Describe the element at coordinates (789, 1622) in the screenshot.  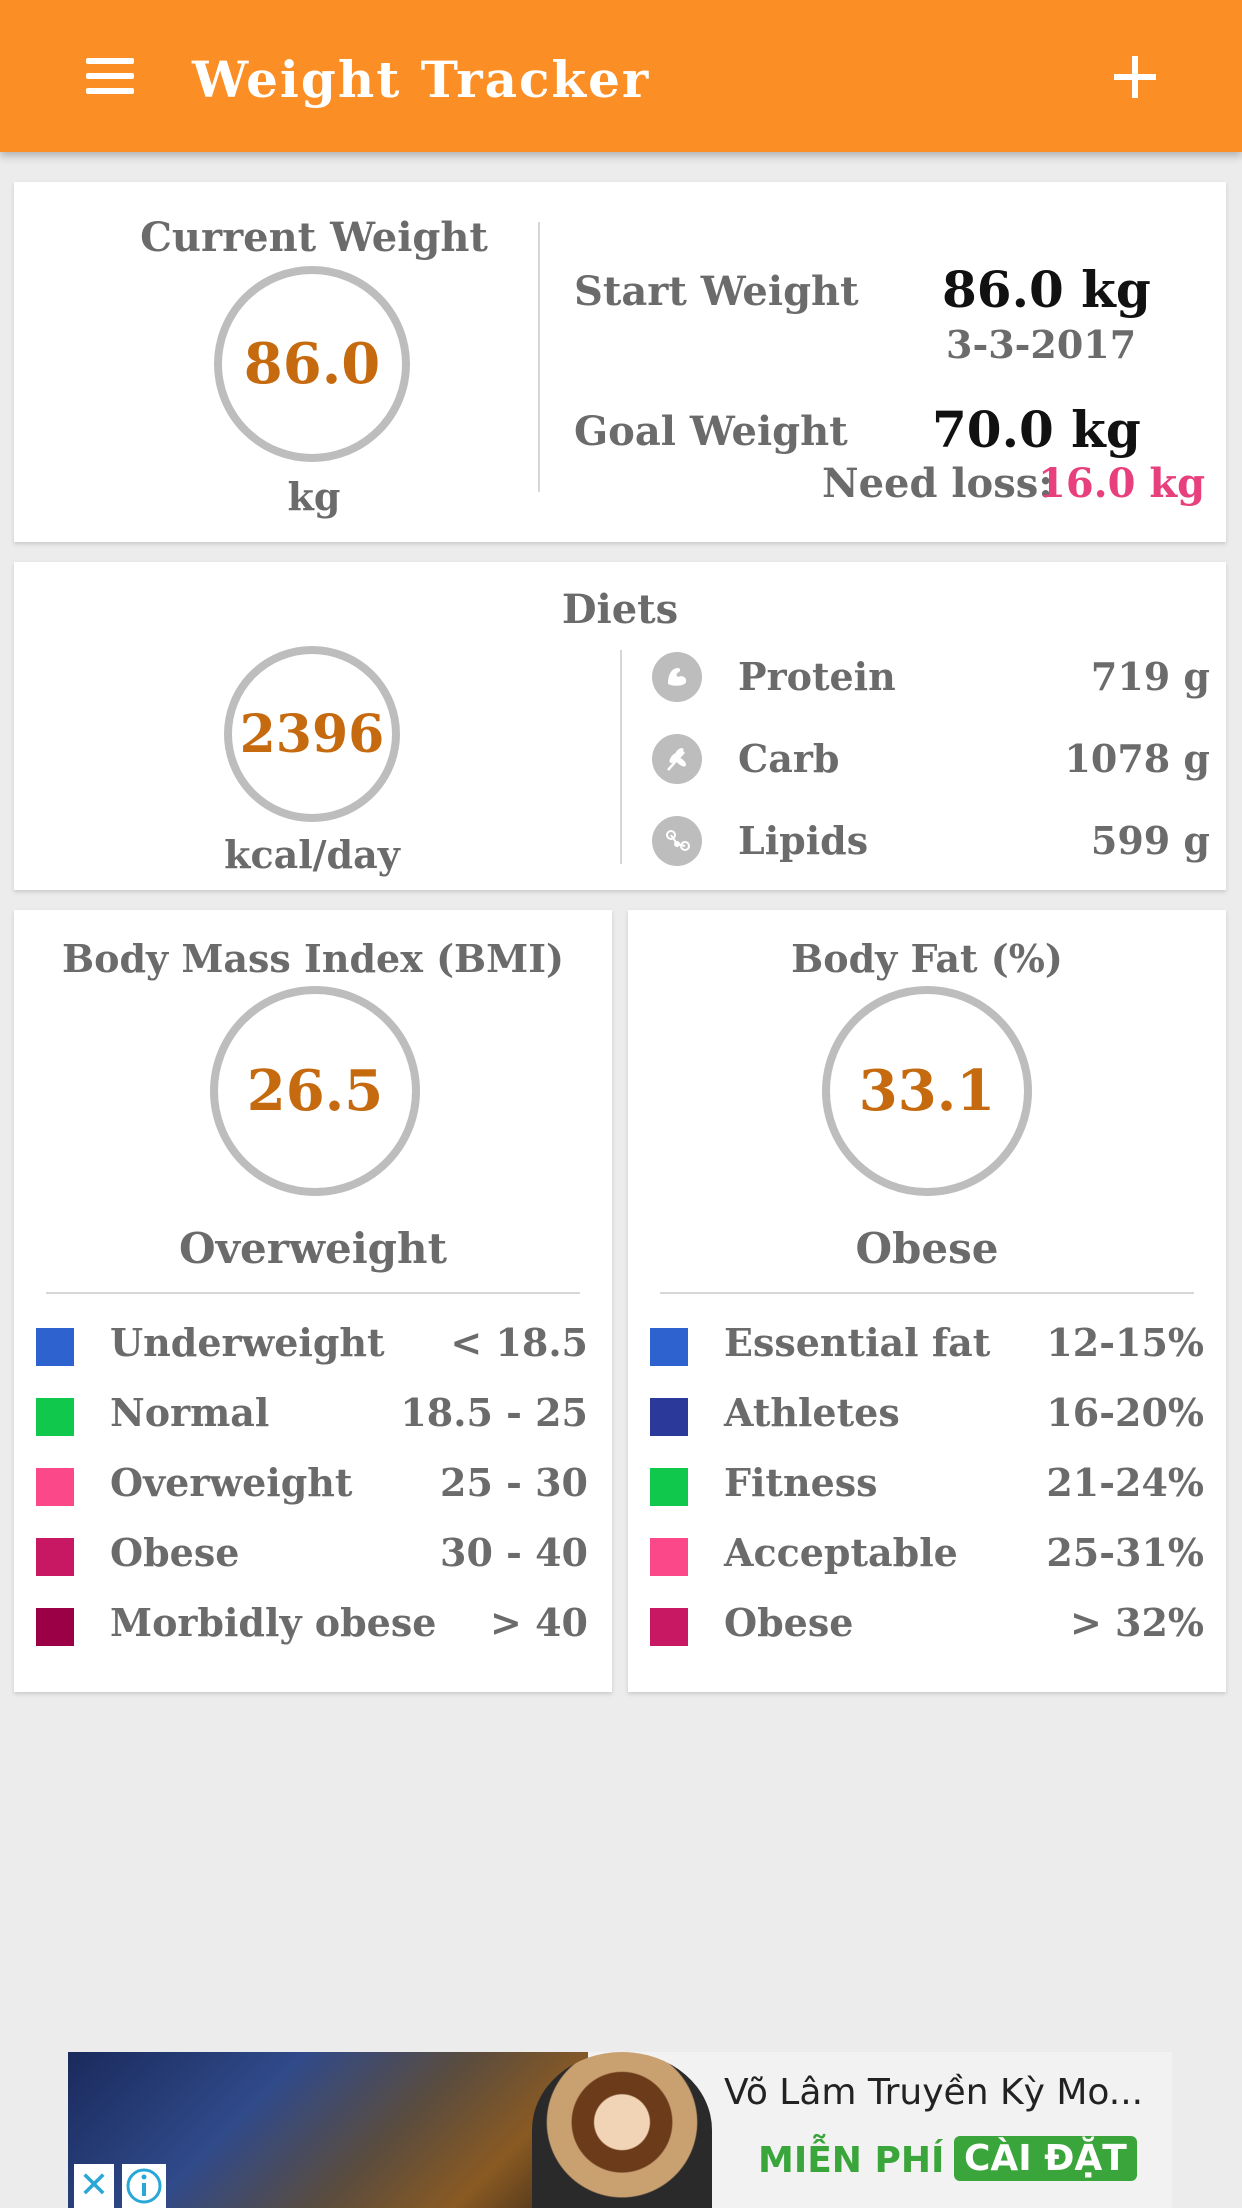
I see `fat-legend-label: Obese` at that location.